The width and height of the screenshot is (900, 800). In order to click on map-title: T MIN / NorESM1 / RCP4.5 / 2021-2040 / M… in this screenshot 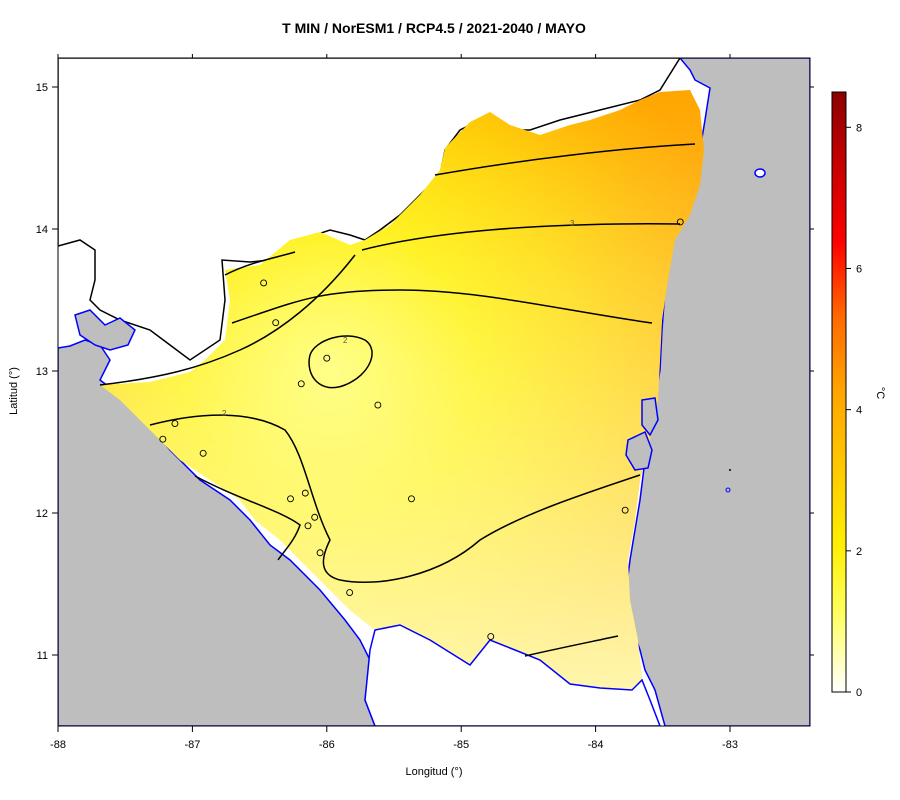, I will do `click(434, 28)`.